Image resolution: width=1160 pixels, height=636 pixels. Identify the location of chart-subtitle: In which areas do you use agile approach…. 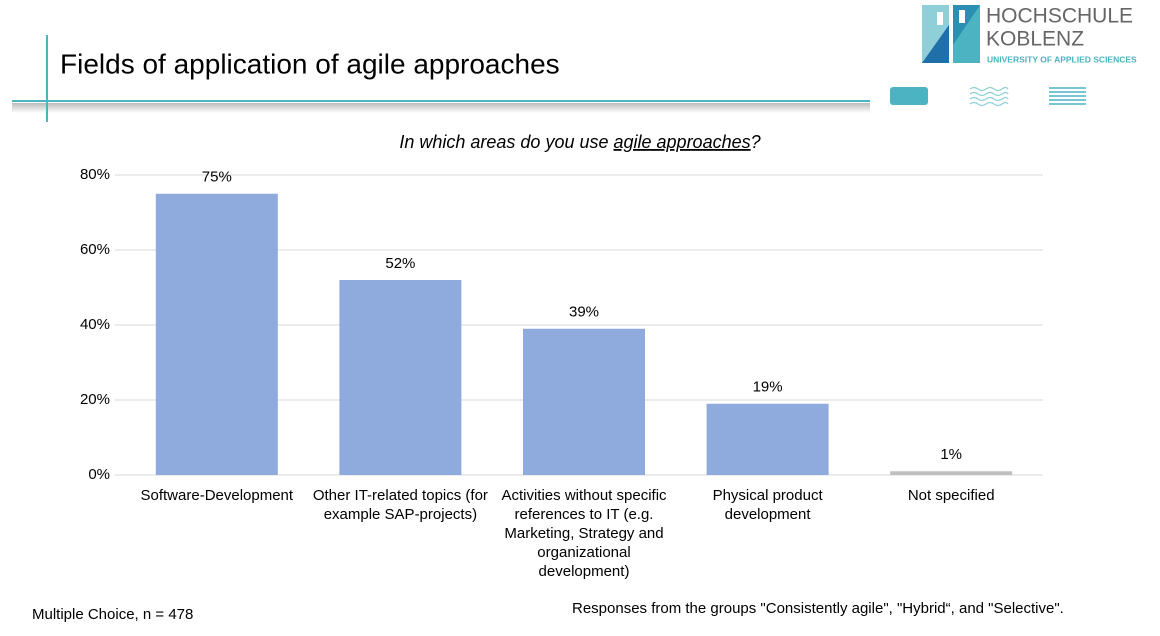
(579, 142).